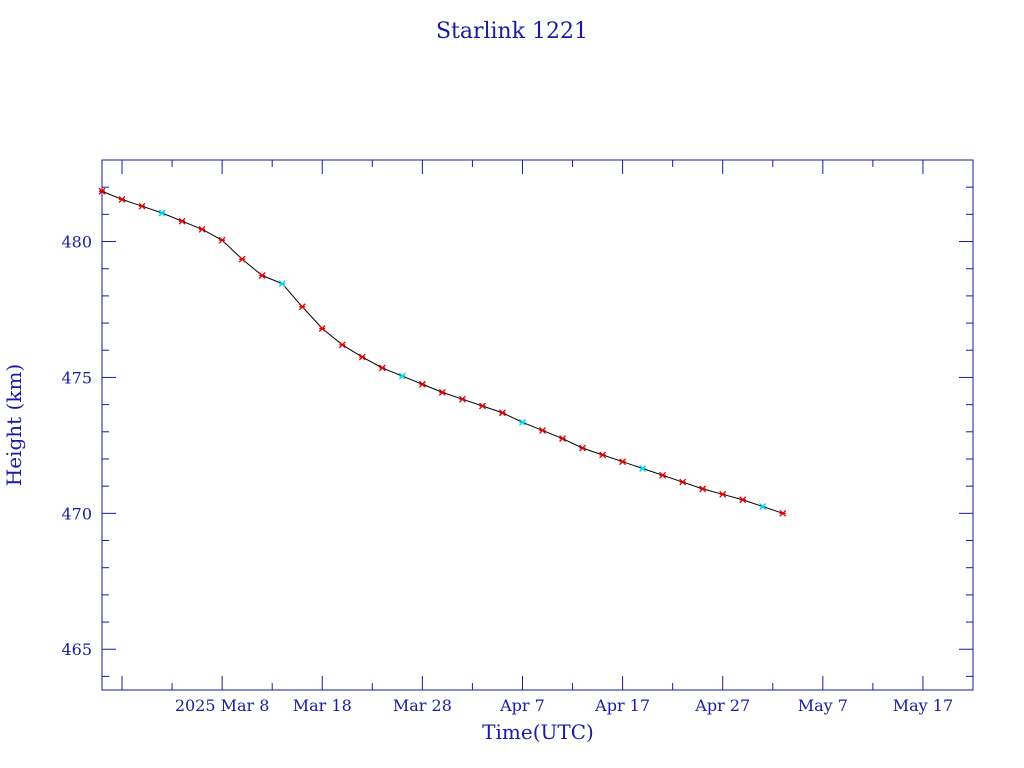  What do you see at coordinates (76, 649) in the screenshot?
I see `y-tick-label: 465` at bounding box center [76, 649].